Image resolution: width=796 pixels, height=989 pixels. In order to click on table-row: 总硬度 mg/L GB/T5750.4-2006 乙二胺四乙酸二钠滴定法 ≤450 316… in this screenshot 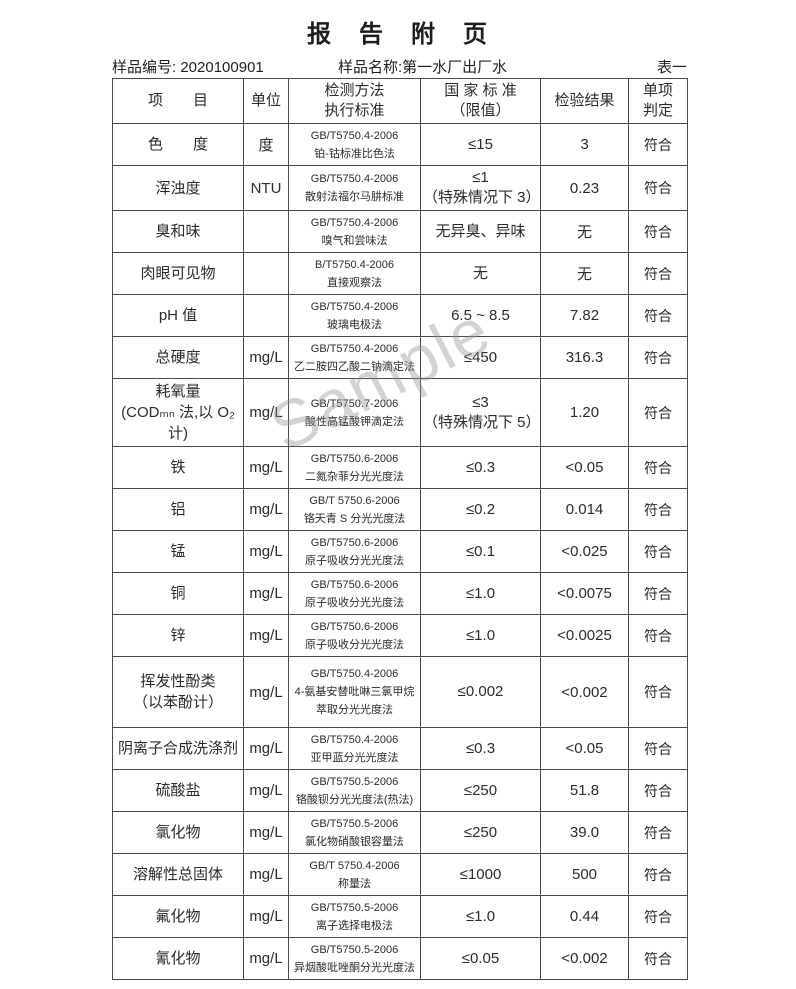, I will do `click(400, 357)`.